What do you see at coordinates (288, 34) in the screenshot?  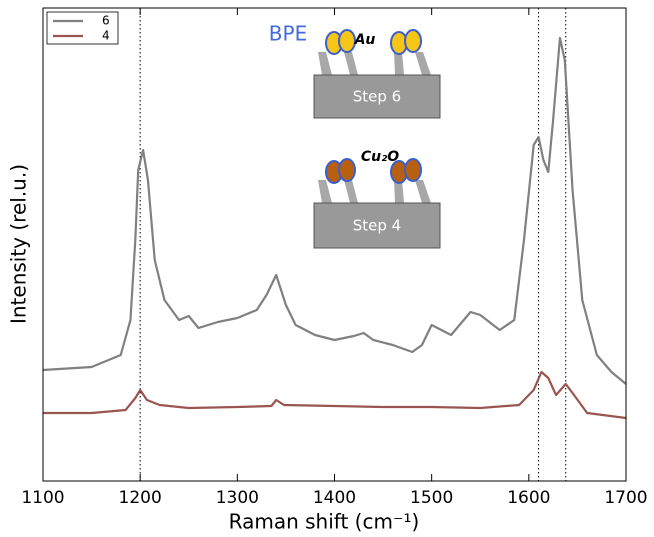 I see `molecule-label: BPE` at bounding box center [288, 34].